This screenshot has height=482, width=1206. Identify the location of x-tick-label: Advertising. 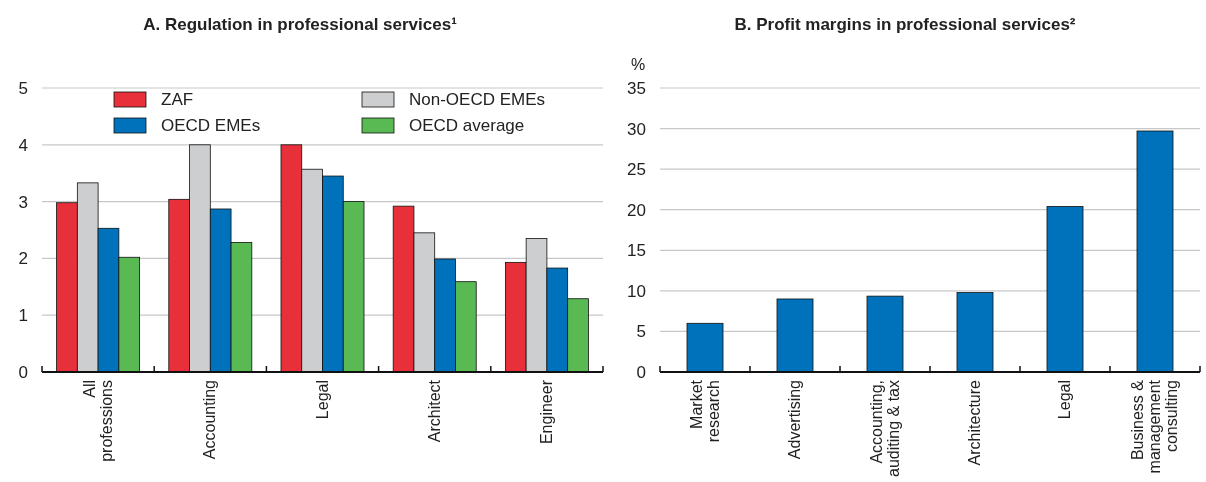
(794, 420).